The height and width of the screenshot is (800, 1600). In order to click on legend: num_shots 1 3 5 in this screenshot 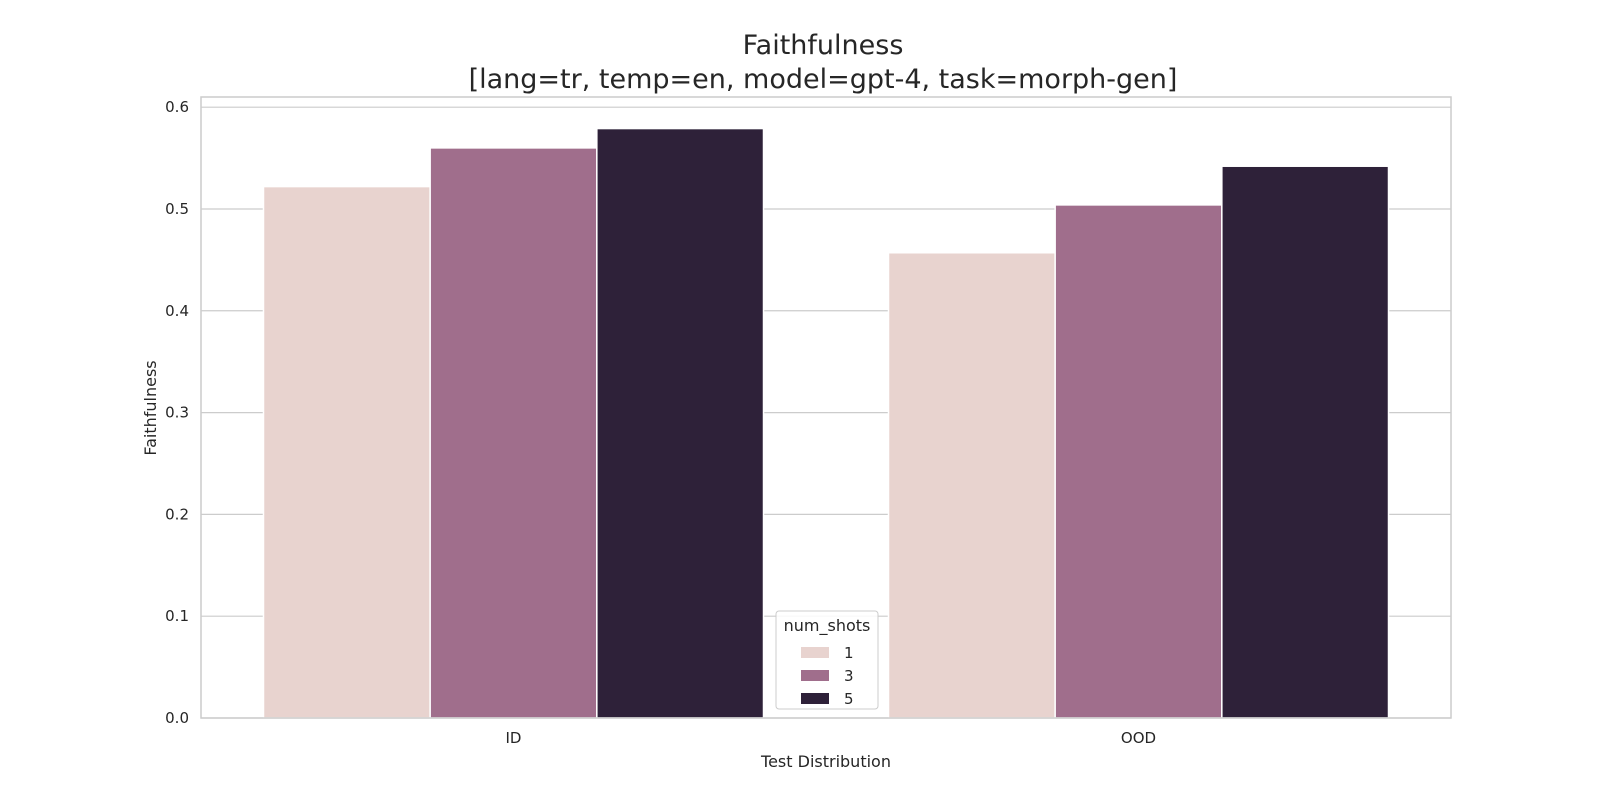, I will do `click(827, 660)`.